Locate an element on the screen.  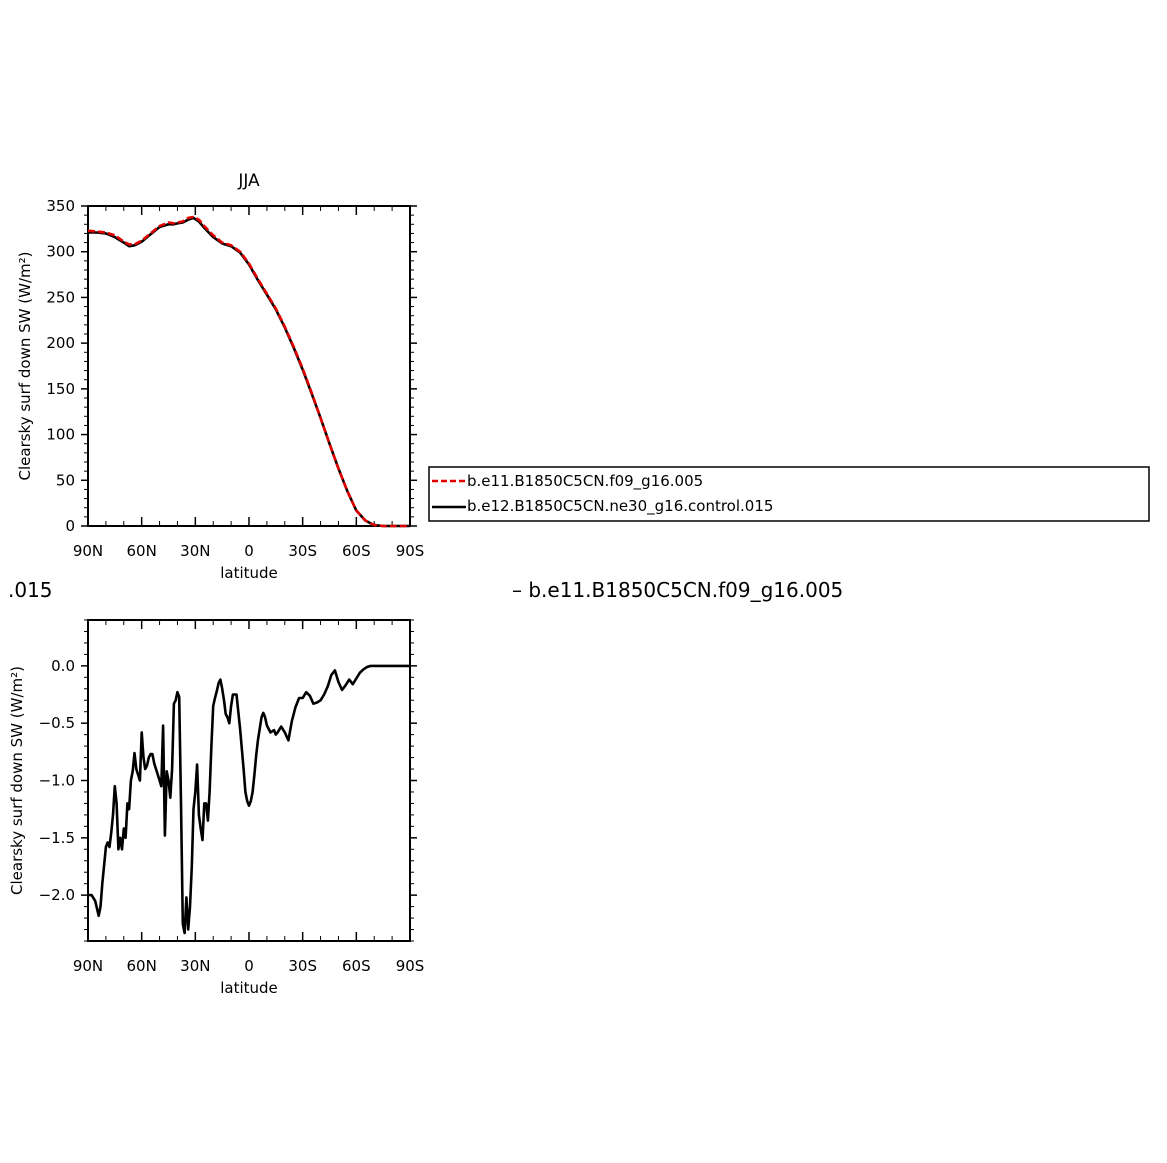
legend-label-series-1: b.e11.B1850C5CN.f09_g16.005 is located at coordinates (585, 481).